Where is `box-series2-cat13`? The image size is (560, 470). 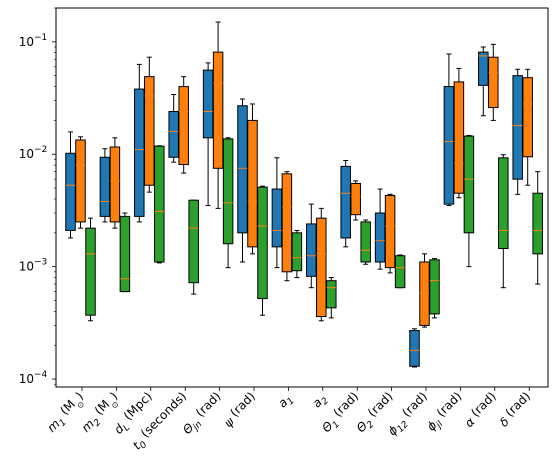
box-series2-cat13 is located at coordinates (493, 82).